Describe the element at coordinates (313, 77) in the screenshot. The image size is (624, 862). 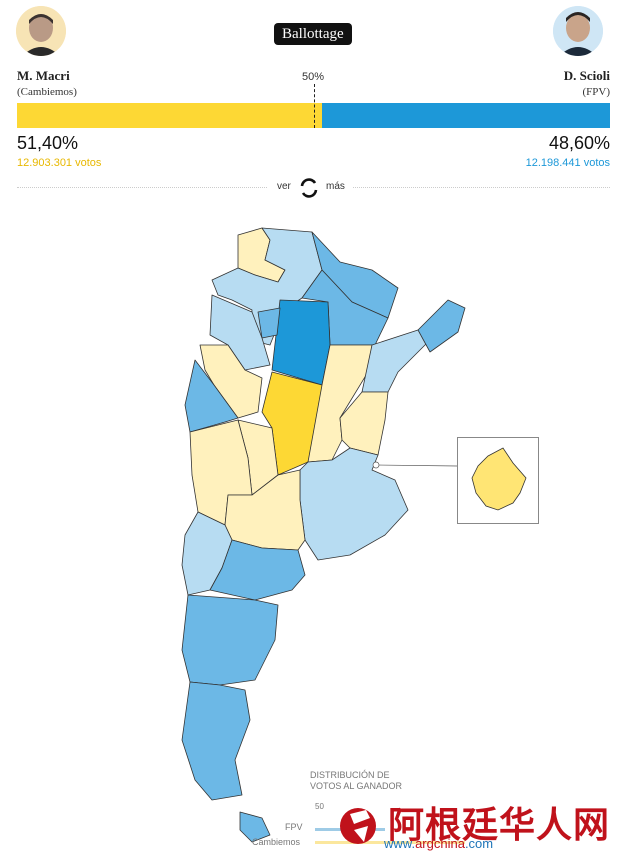
I see `fifty-percent-label: 50%` at that location.